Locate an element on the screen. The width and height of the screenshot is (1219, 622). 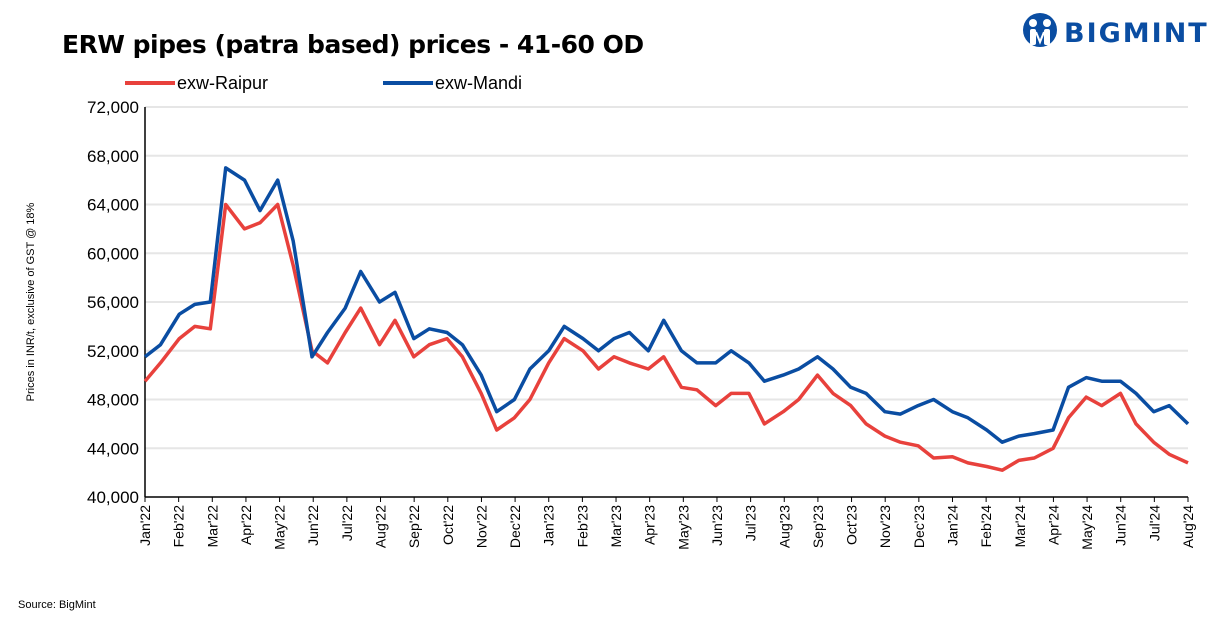
x-tick-label: Mar'22 is located at coordinates (212, 526).